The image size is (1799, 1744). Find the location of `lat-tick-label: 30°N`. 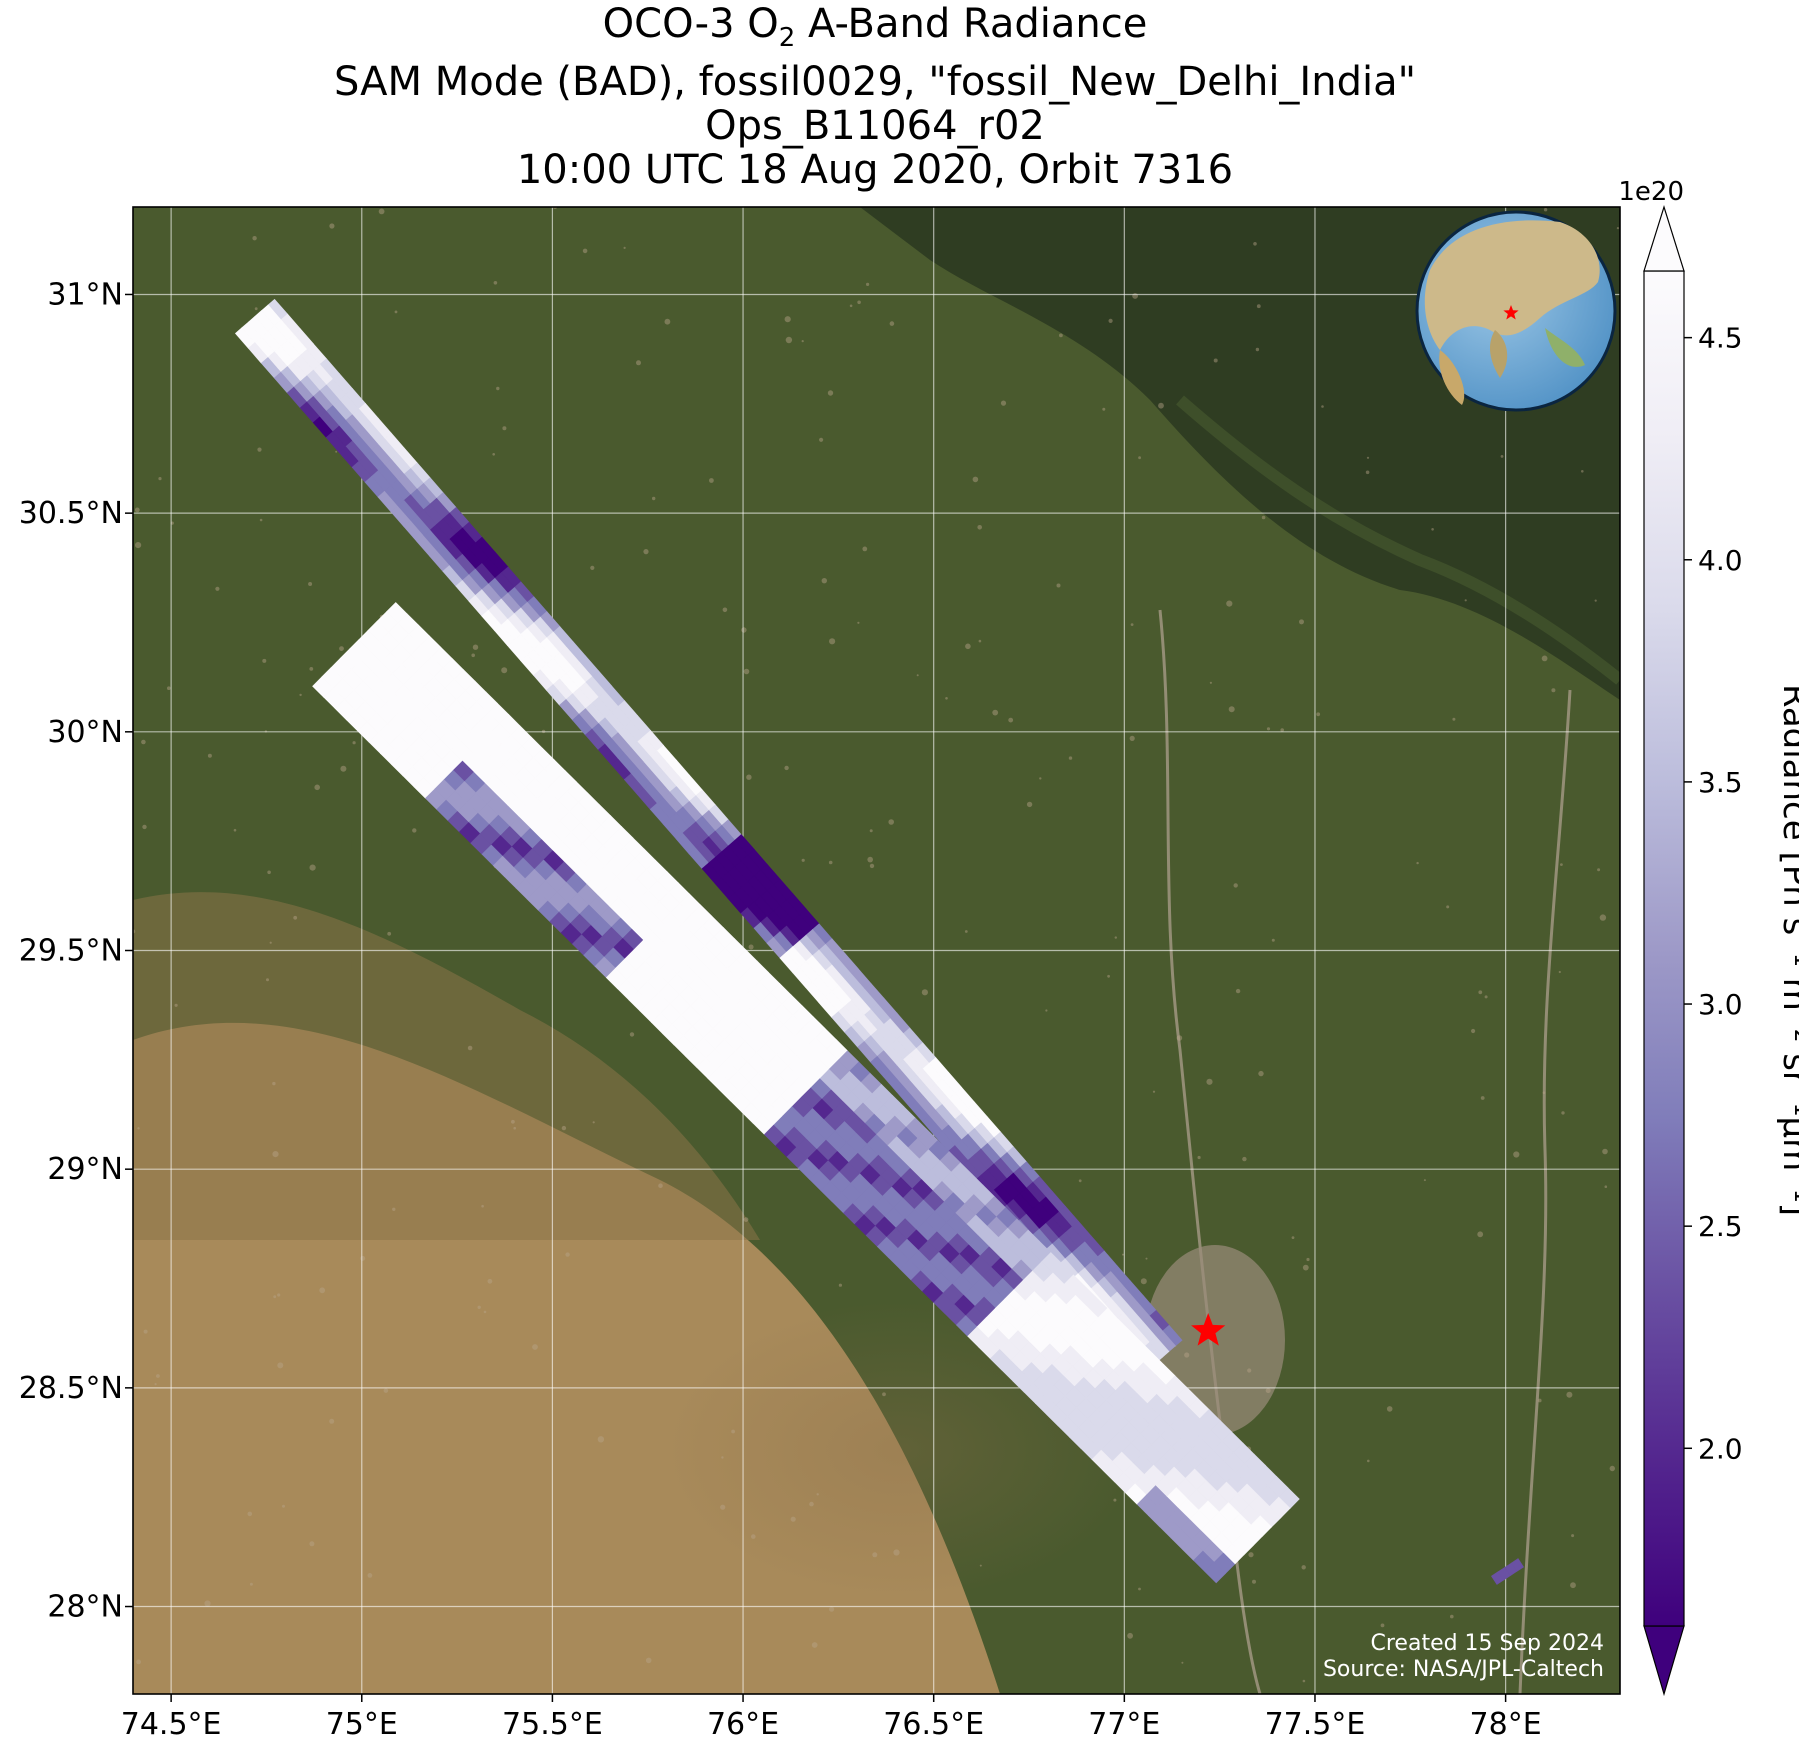

lat-tick-label: 30°N is located at coordinates (85, 732).